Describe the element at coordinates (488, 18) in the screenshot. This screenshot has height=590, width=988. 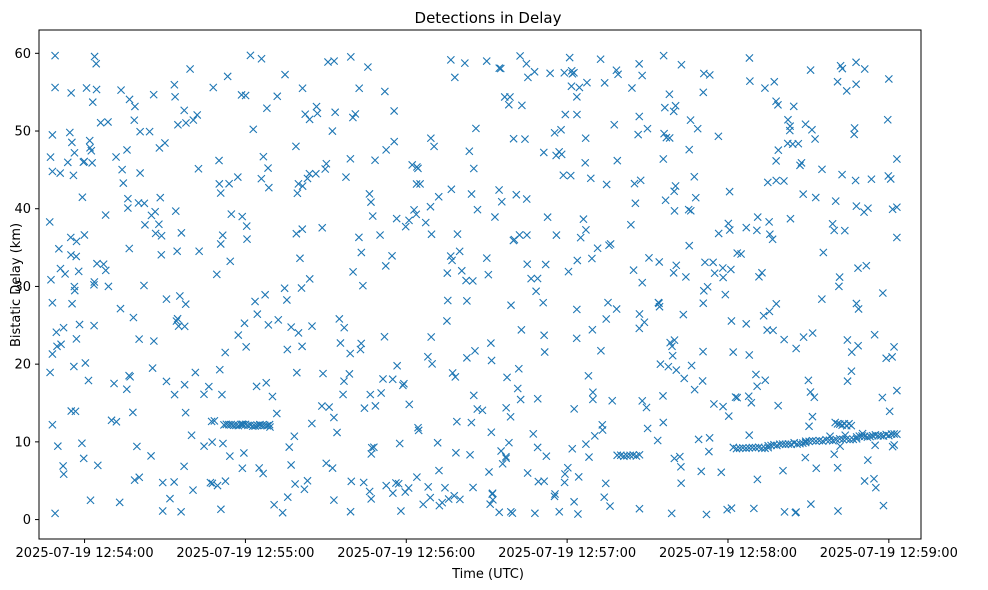
I see `chart-title: Detections in Delay` at that location.